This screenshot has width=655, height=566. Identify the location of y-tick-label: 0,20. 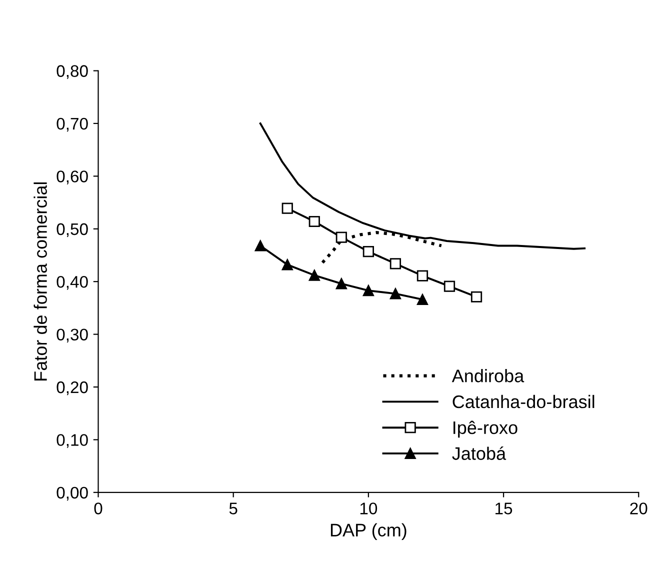
(72, 388).